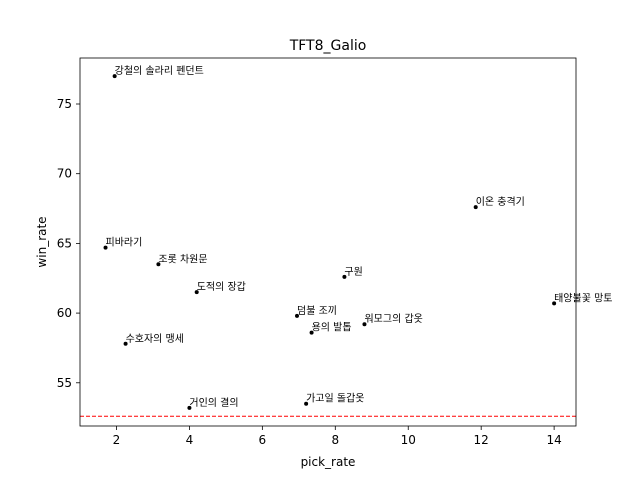 Image resolution: width=640 pixels, height=484 pixels. I want to click on y-tick-label: 60, so click(64, 313).